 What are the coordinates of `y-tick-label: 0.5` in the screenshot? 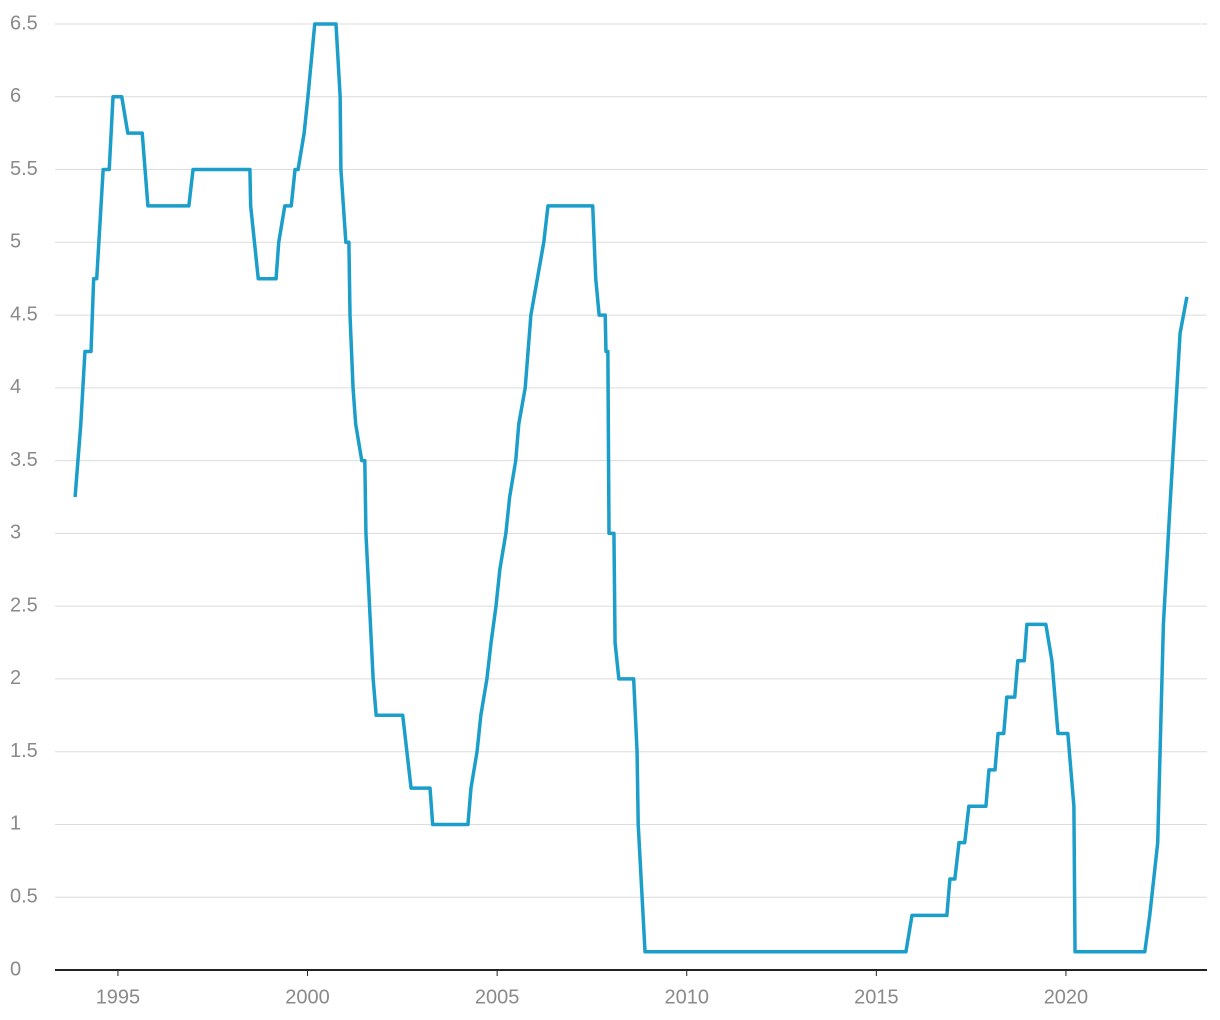 It's located at (24, 897).